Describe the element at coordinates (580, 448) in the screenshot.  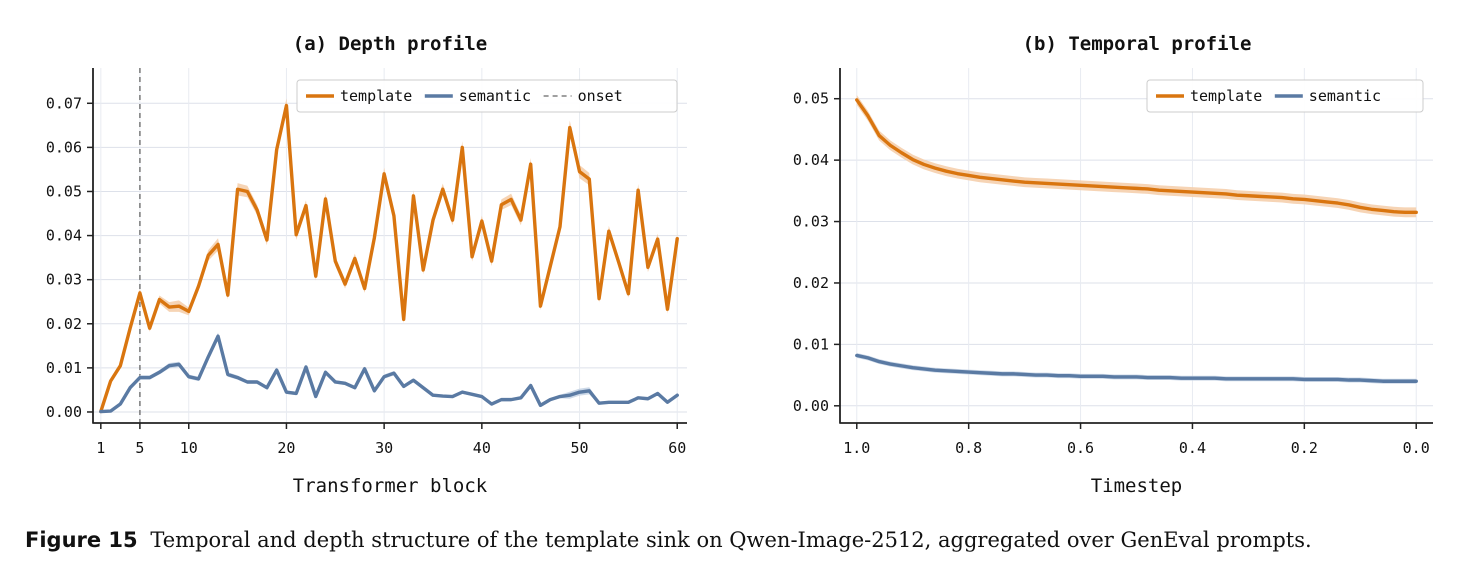
I see `x-tick-label: 50` at that location.